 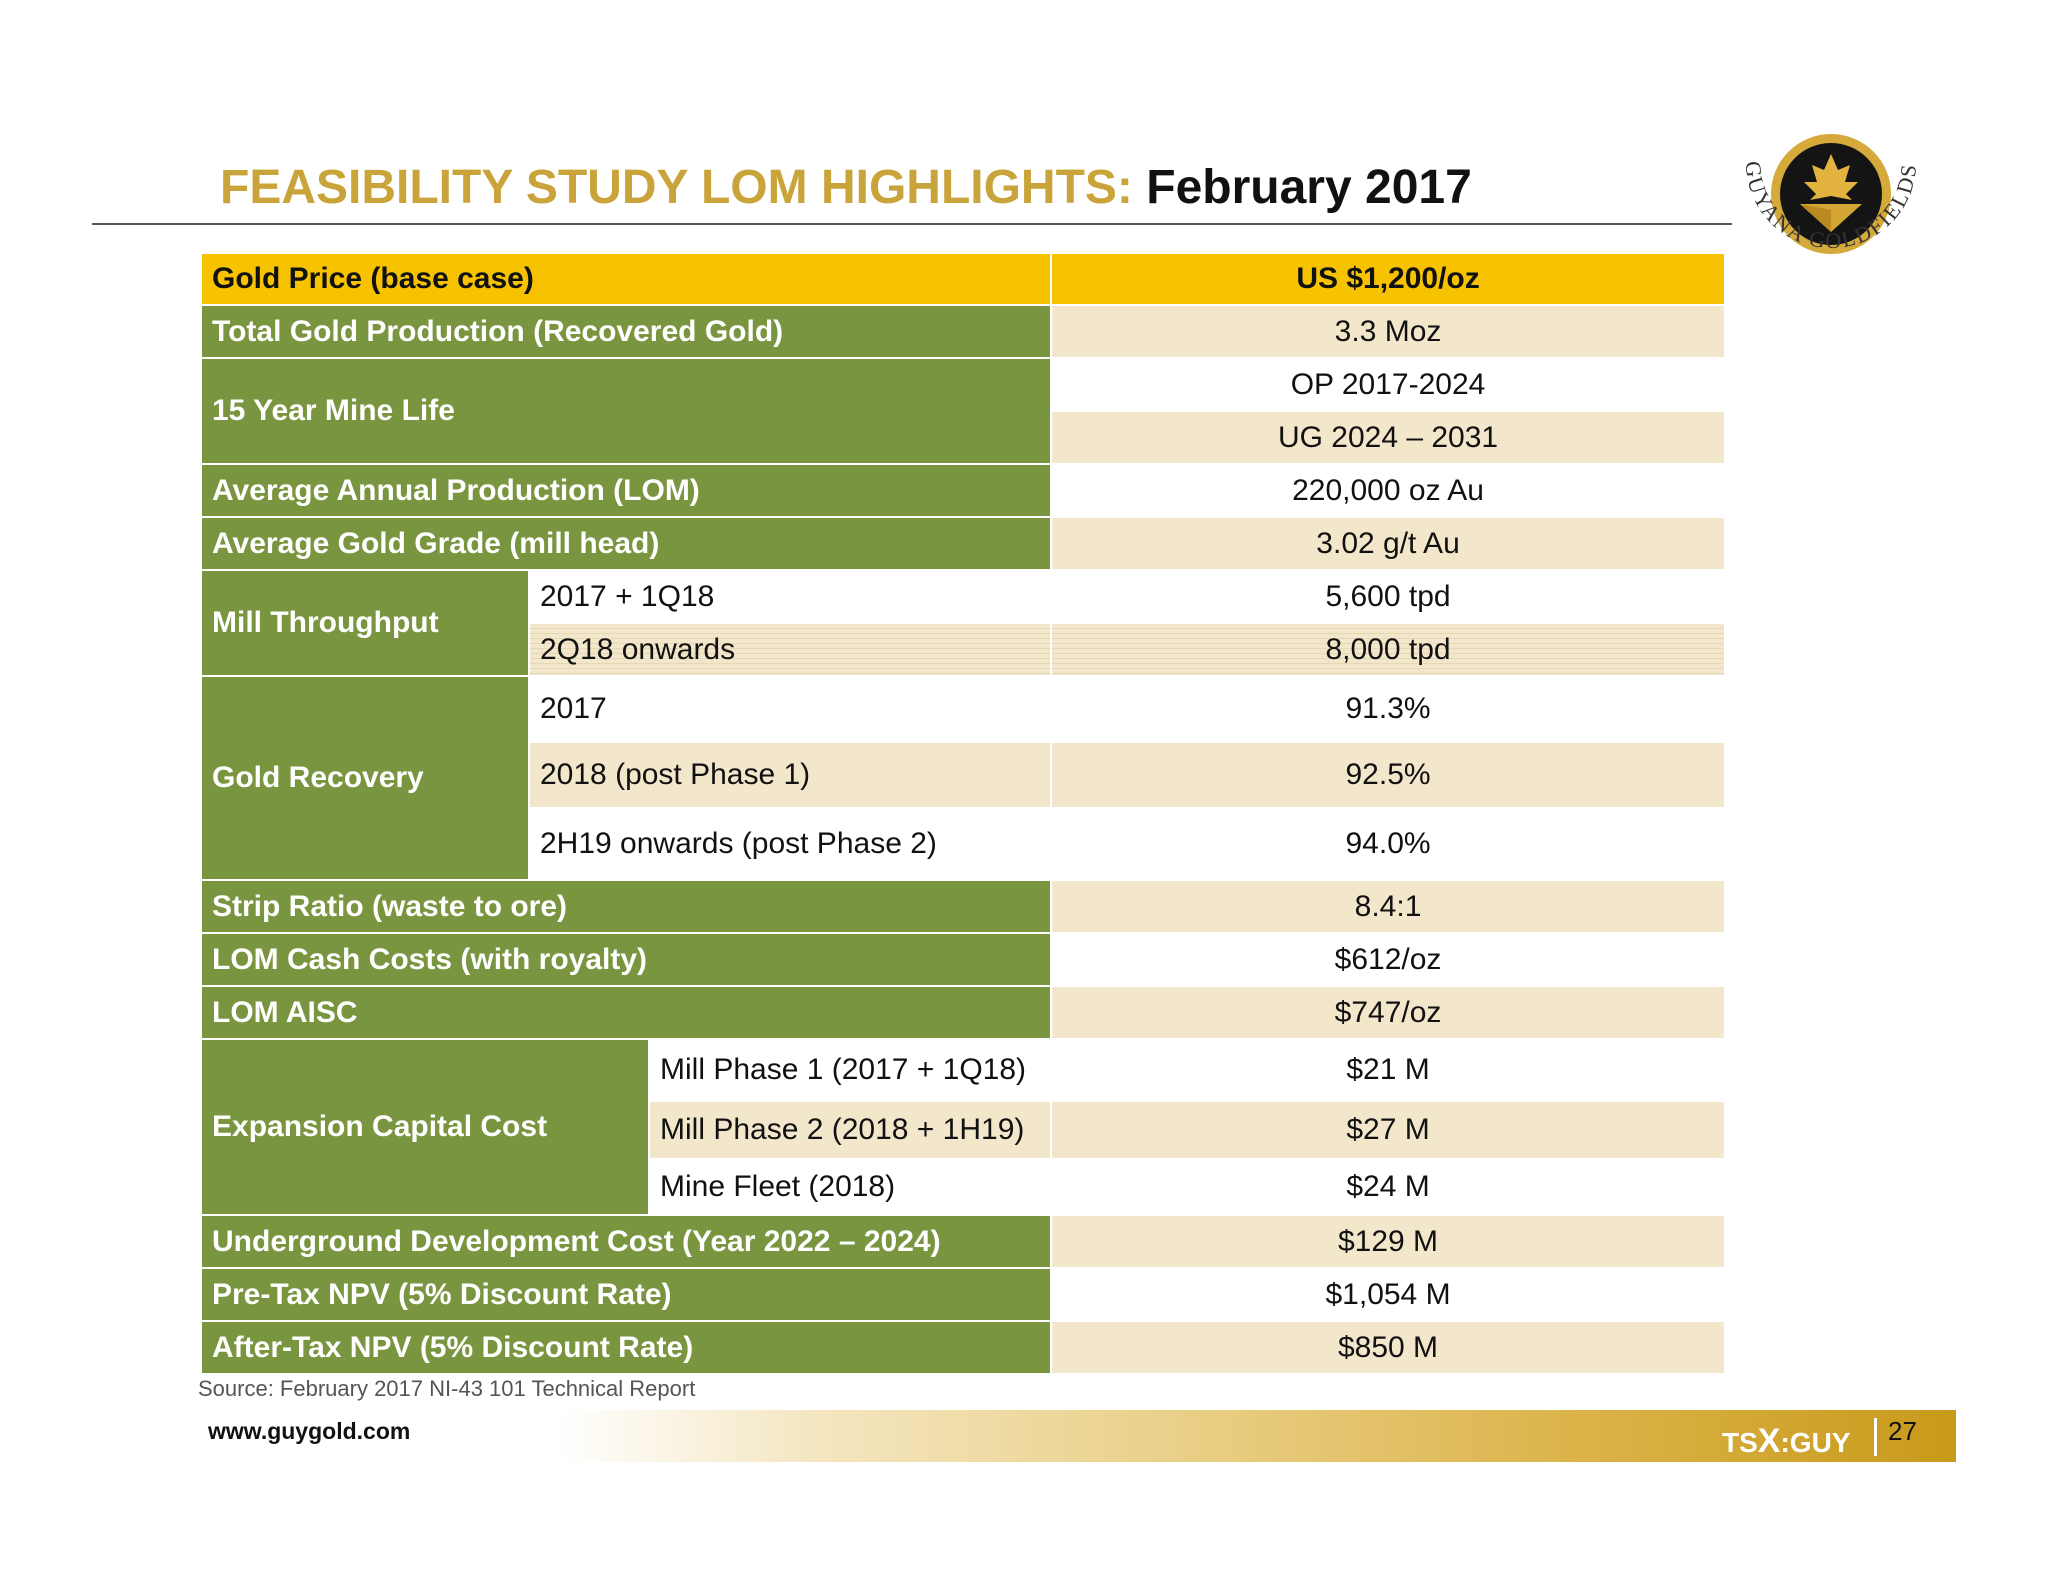 I want to click on table-row: 2018 (post Phase 1) 92.5%, so click(x=964, y=775).